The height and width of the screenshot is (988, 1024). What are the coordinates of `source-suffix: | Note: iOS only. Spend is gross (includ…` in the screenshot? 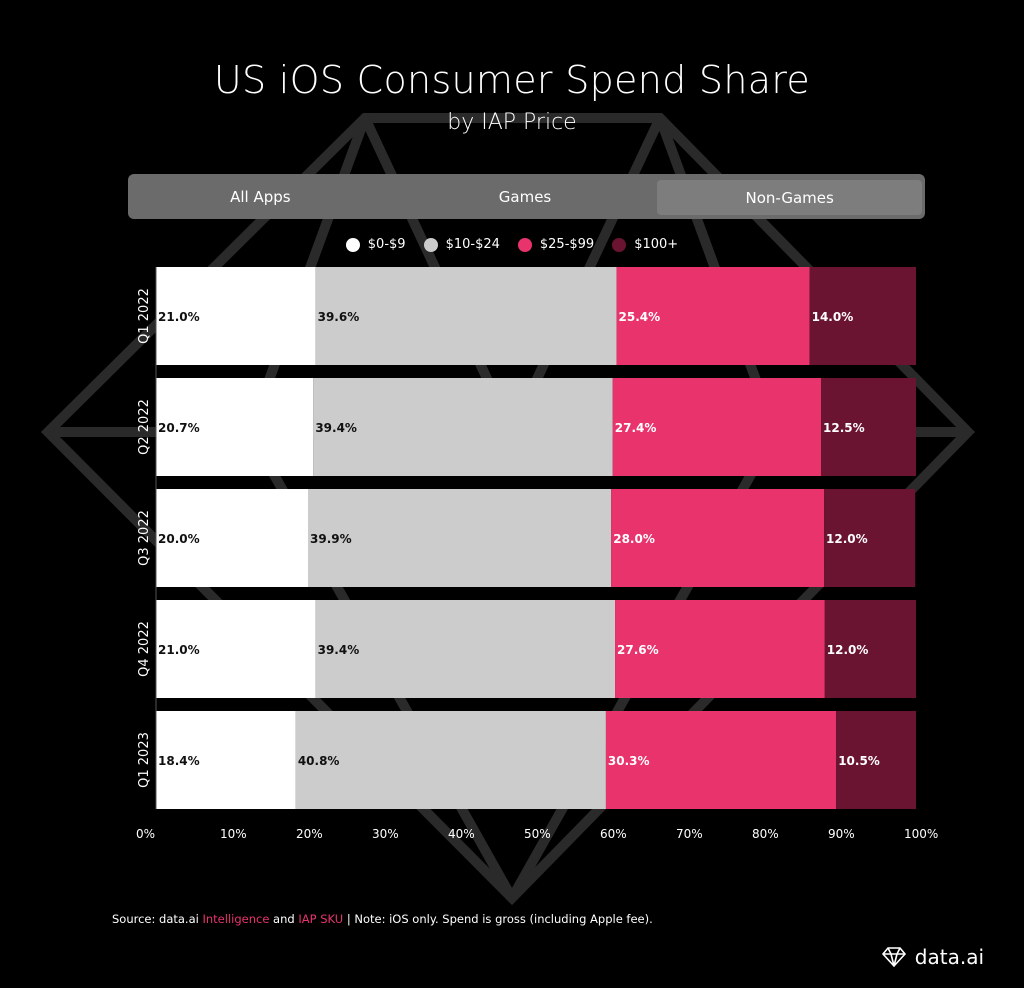 It's located at (498, 919).